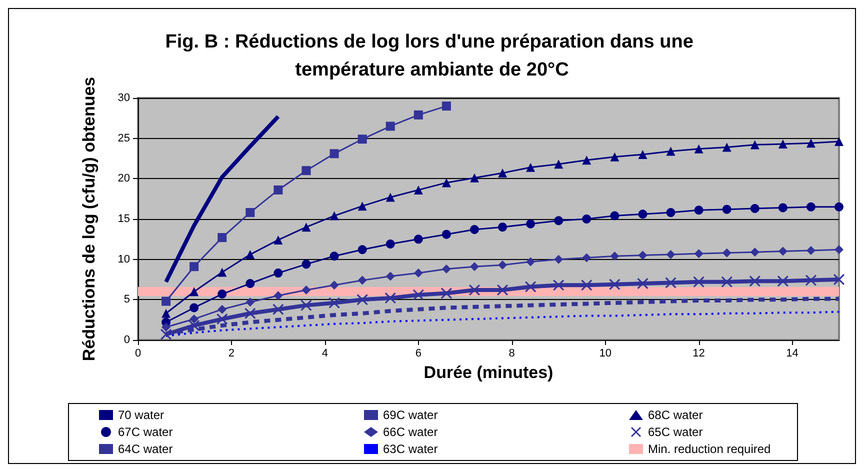 The height and width of the screenshot is (472, 864). I want to click on legend-label: 70 water, so click(141, 415).